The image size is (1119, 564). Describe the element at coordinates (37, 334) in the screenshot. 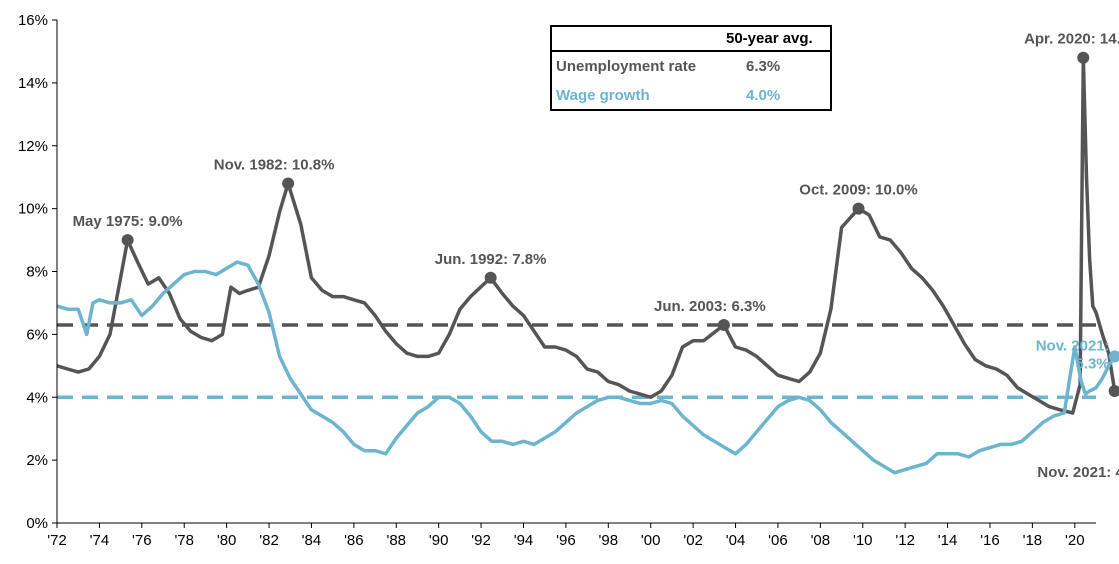

I see `y-tick-label: 6%` at that location.